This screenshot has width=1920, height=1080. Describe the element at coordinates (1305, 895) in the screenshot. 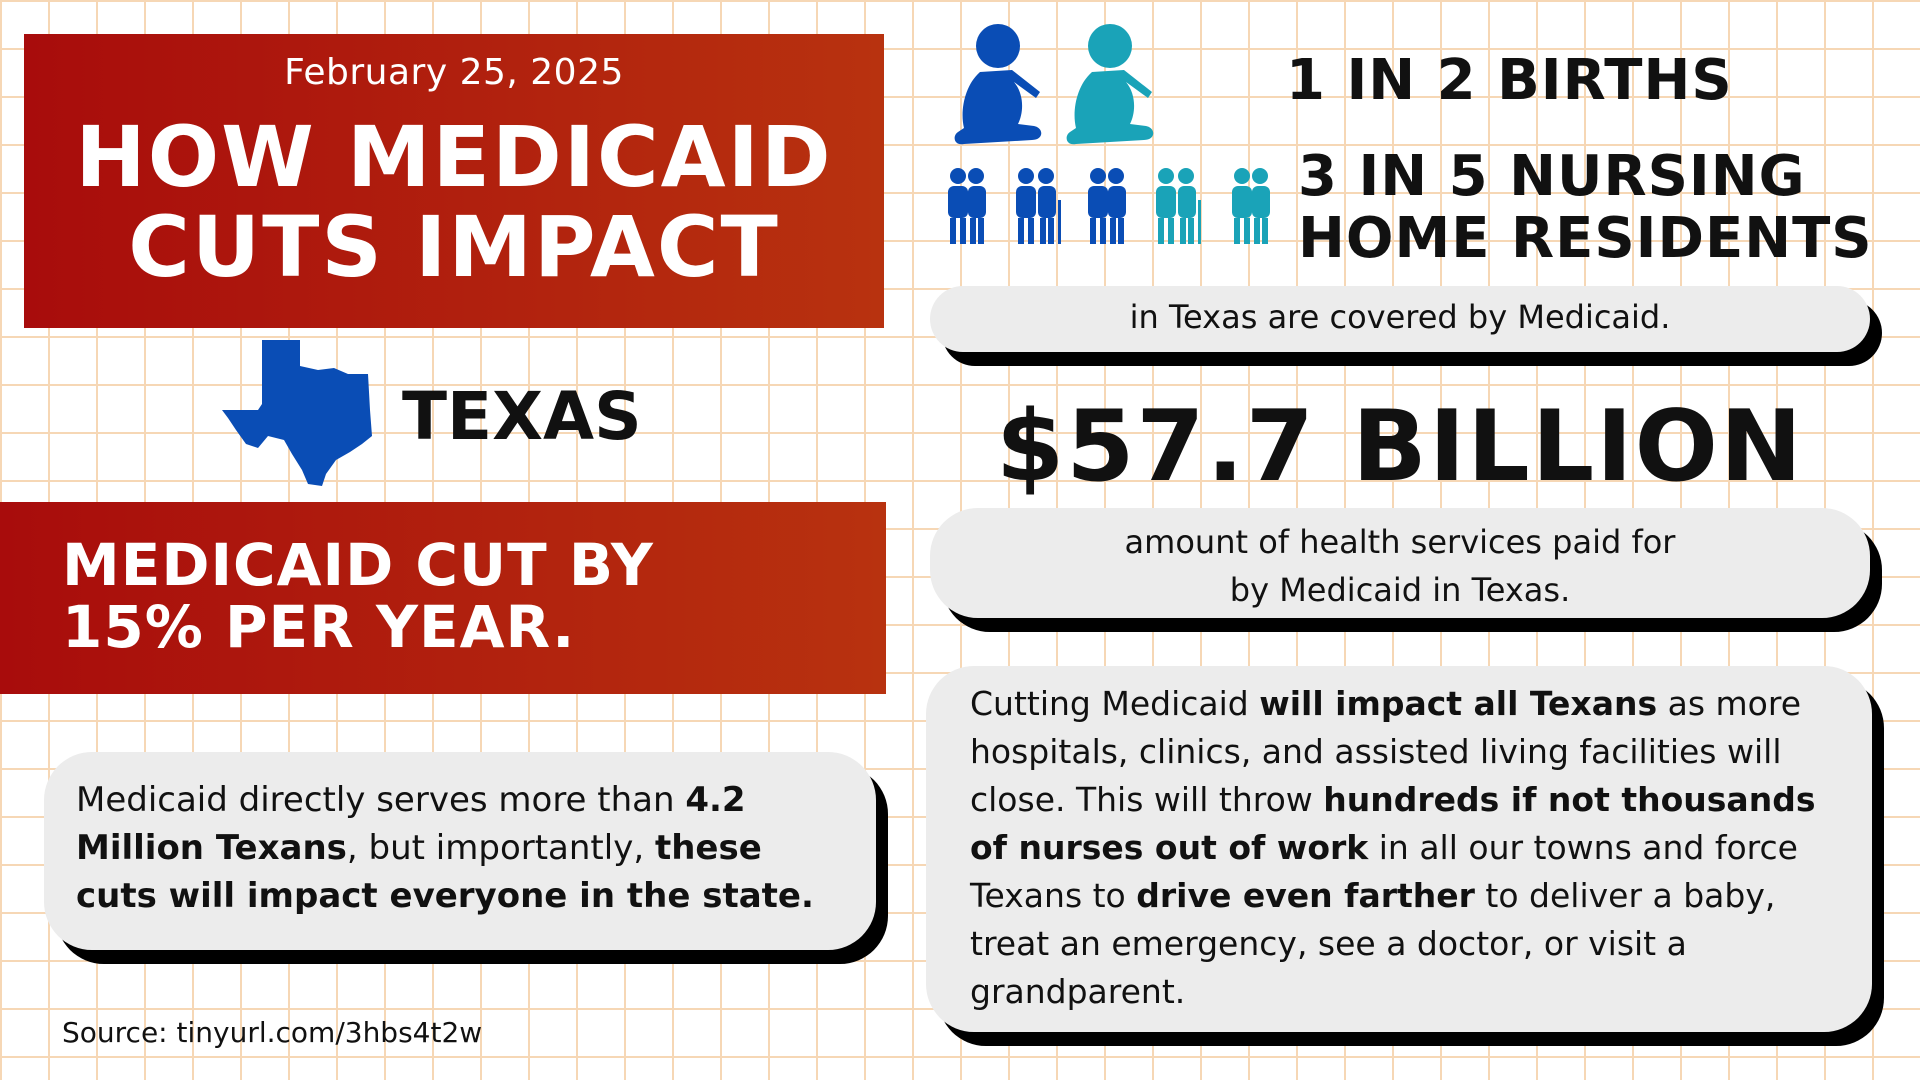

I see `impact-b3: drive even farther` at that location.